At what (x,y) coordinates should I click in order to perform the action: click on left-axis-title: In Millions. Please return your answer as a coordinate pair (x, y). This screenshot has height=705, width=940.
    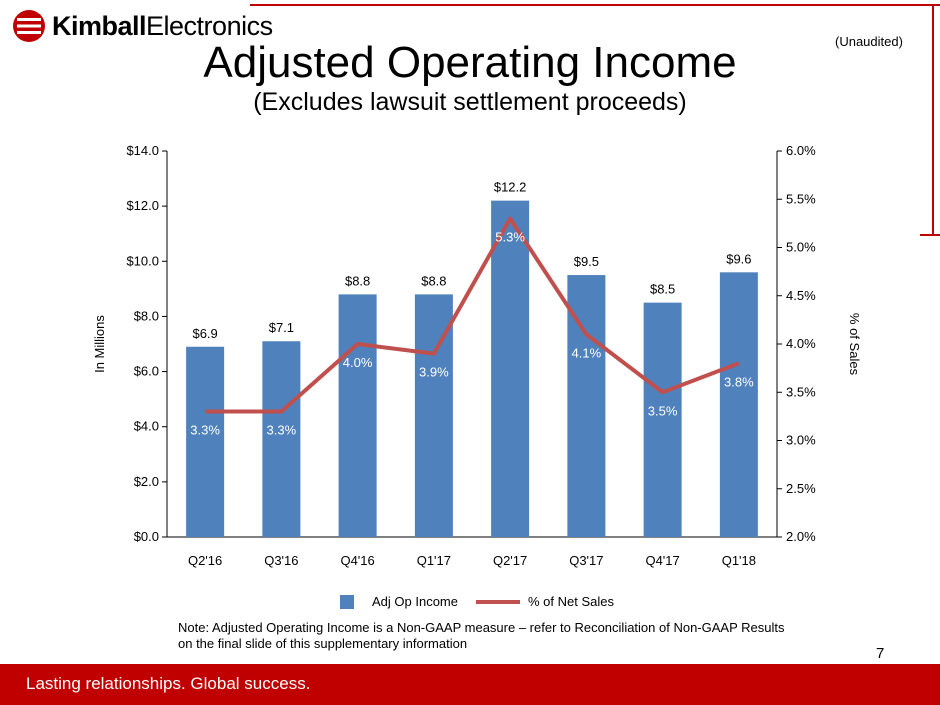
    Looking at the image, I should click on (99, 344).